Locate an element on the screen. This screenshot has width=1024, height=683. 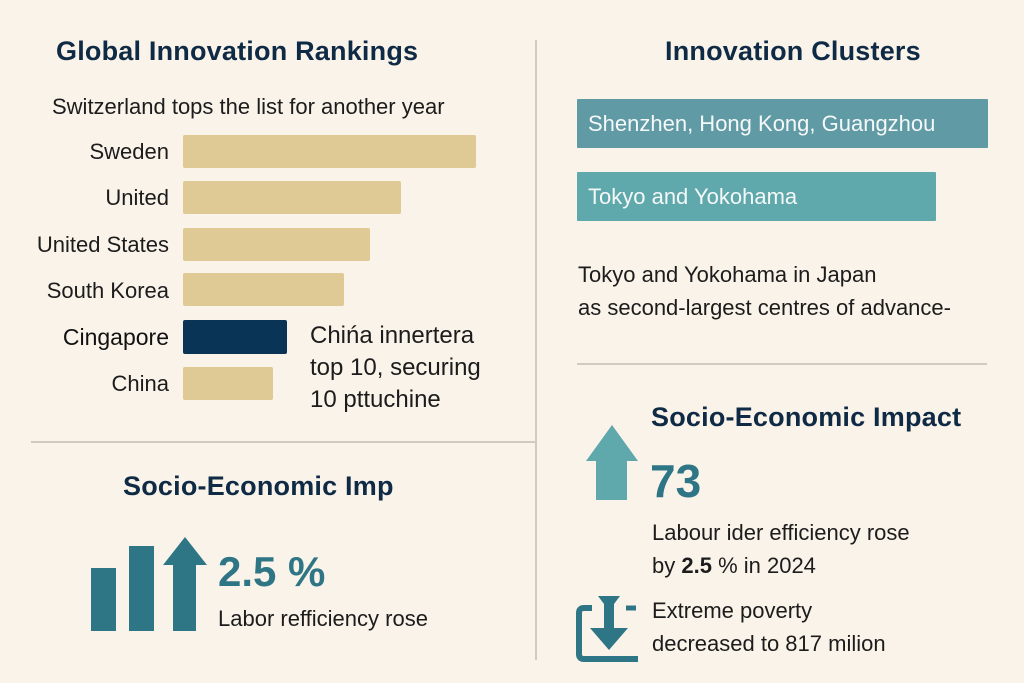
bar-cingapore-highlighted is located at coordinates (235, 337).